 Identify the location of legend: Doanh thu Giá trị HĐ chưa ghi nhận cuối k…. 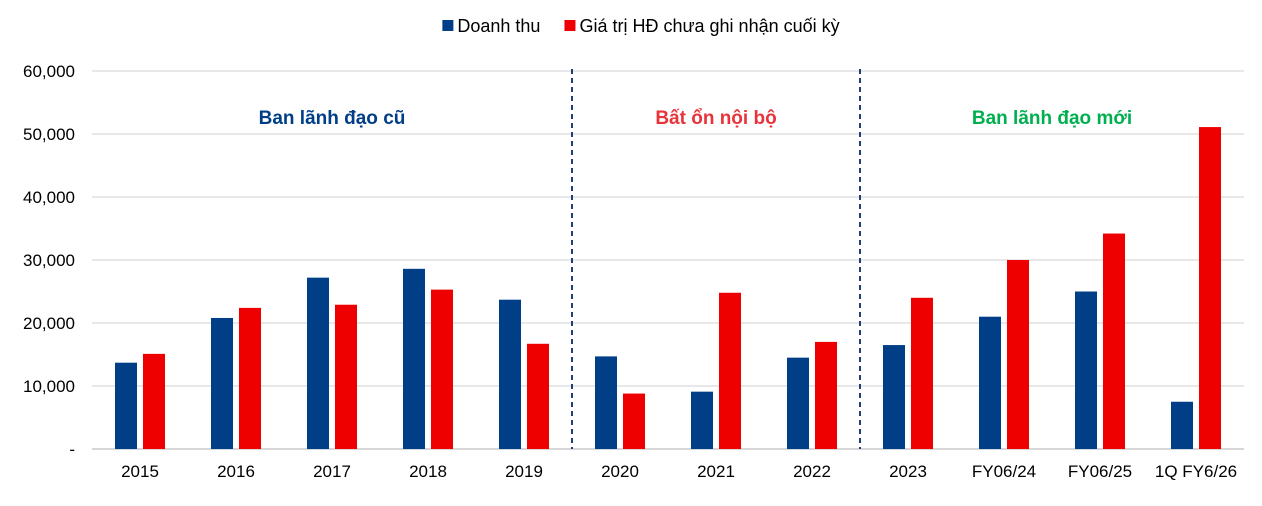
(641, 26).